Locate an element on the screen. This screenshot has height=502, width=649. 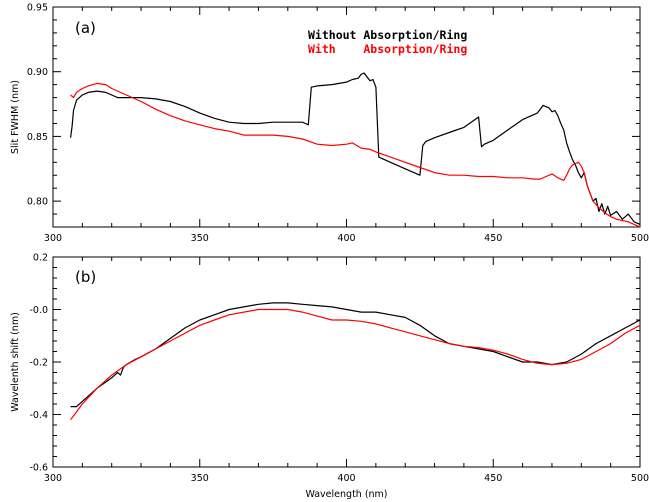
panel-label: (b) is located at coordinates (85, 277).